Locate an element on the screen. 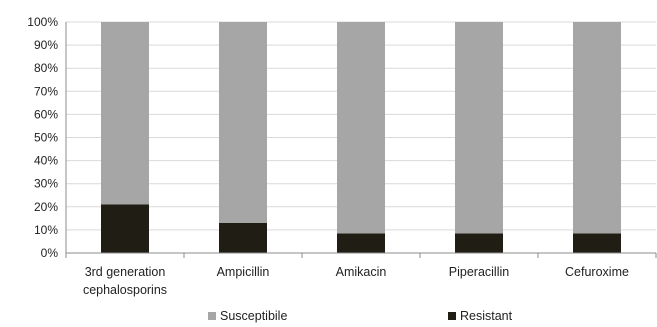 This screenshot has width=657, height=327. y-tick-label: 20% is located at coordinates (46, 207).